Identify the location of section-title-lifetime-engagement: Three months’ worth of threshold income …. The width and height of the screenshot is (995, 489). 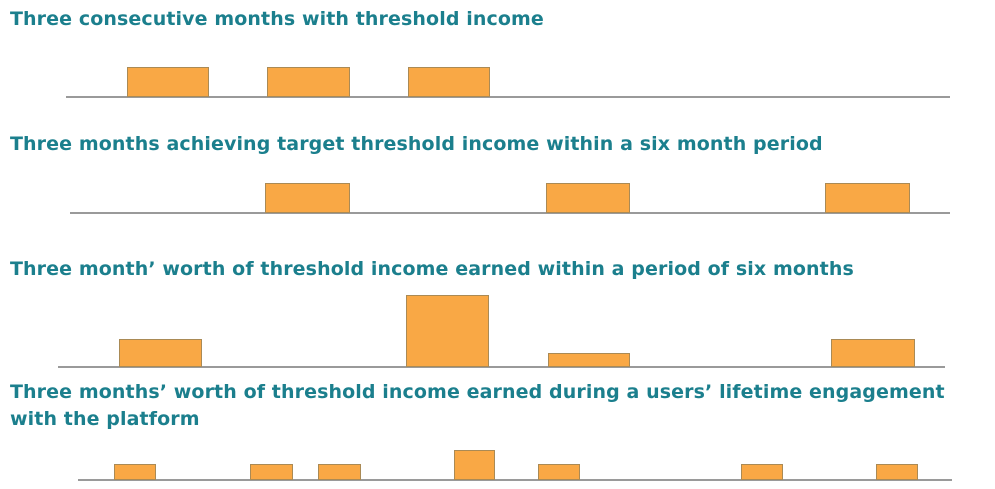
(477, 405).